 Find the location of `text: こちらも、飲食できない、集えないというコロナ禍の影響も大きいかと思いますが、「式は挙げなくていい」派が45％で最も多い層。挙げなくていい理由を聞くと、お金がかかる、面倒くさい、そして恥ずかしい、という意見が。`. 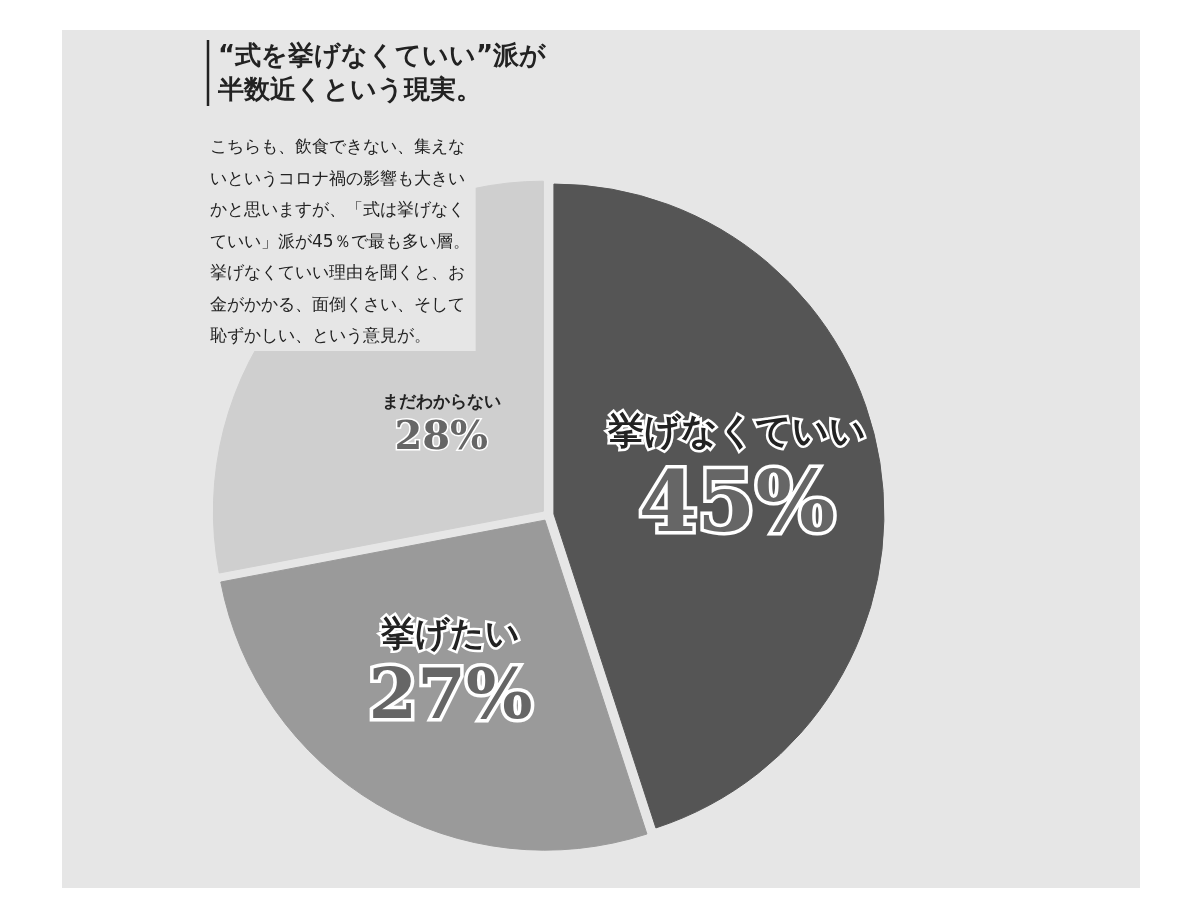

text: こちらも、飲食できない、集えないというコロナ禍の影響も大きいかと思いますが、「式は挙げなくていい」派が45％で最も多い層。挙げなくていい理由を聞くと、お金がかかる、面倒くさい、そして恥ずかしい、という意見が。 is located at coordinates (340, 240).